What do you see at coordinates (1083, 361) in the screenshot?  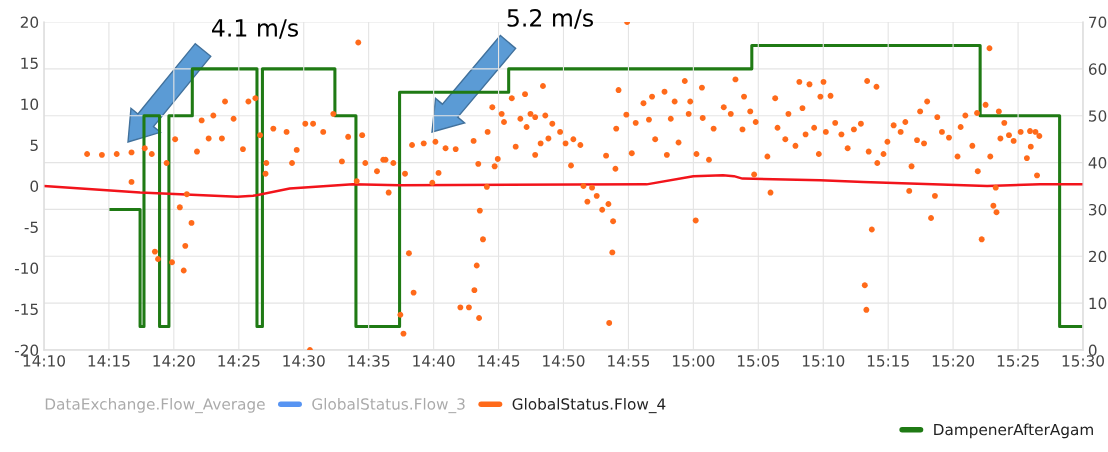 I see `x-tick-label: 15:30` at bounding box center [1083, 361].